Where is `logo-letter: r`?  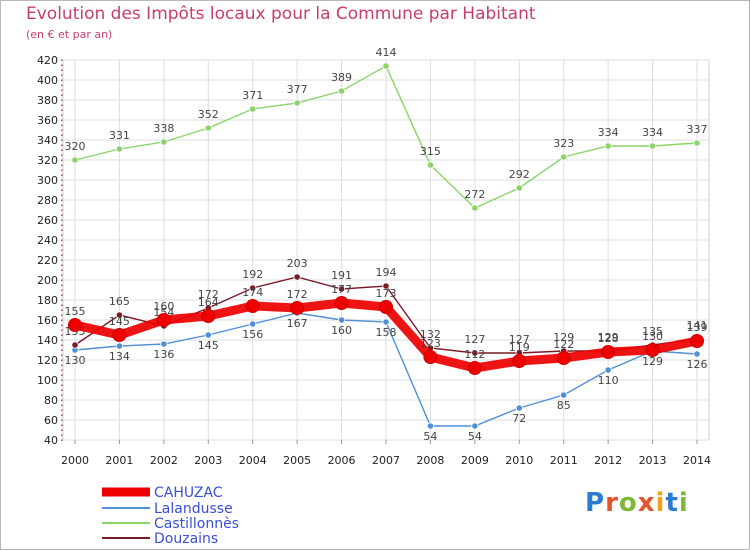 logo-letter: r is located at coordinates (612, 503).